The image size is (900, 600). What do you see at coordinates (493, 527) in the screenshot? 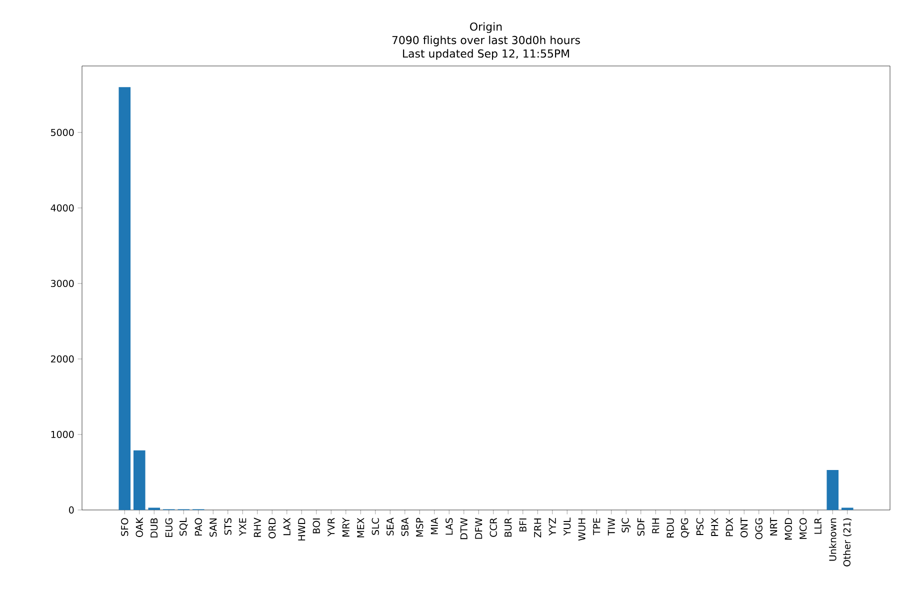
I see `x-tick-label: CCR` at bounding box center [493, 527].